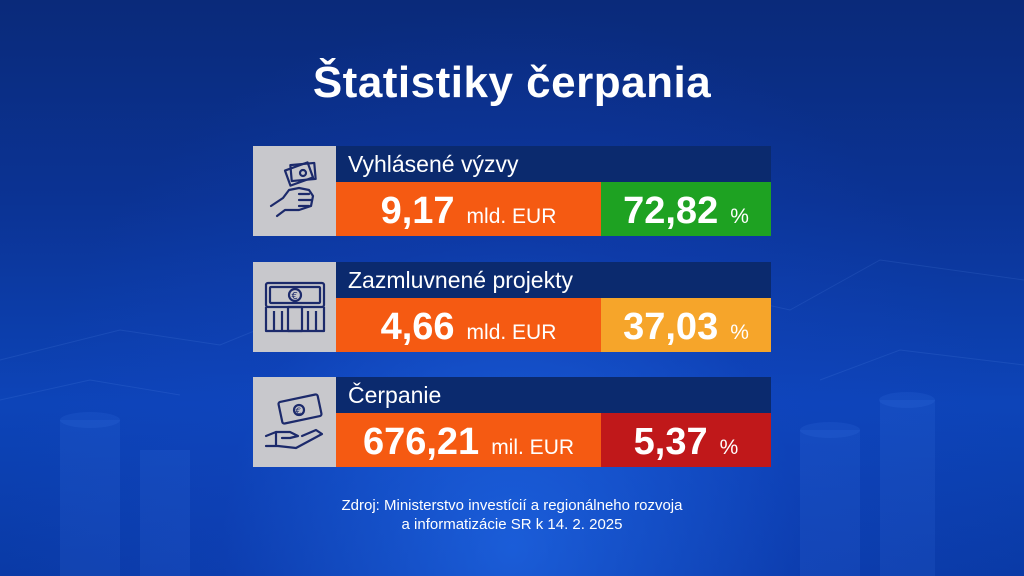  I want to click on amount-unit: mil. EUR, so click(533, 447).